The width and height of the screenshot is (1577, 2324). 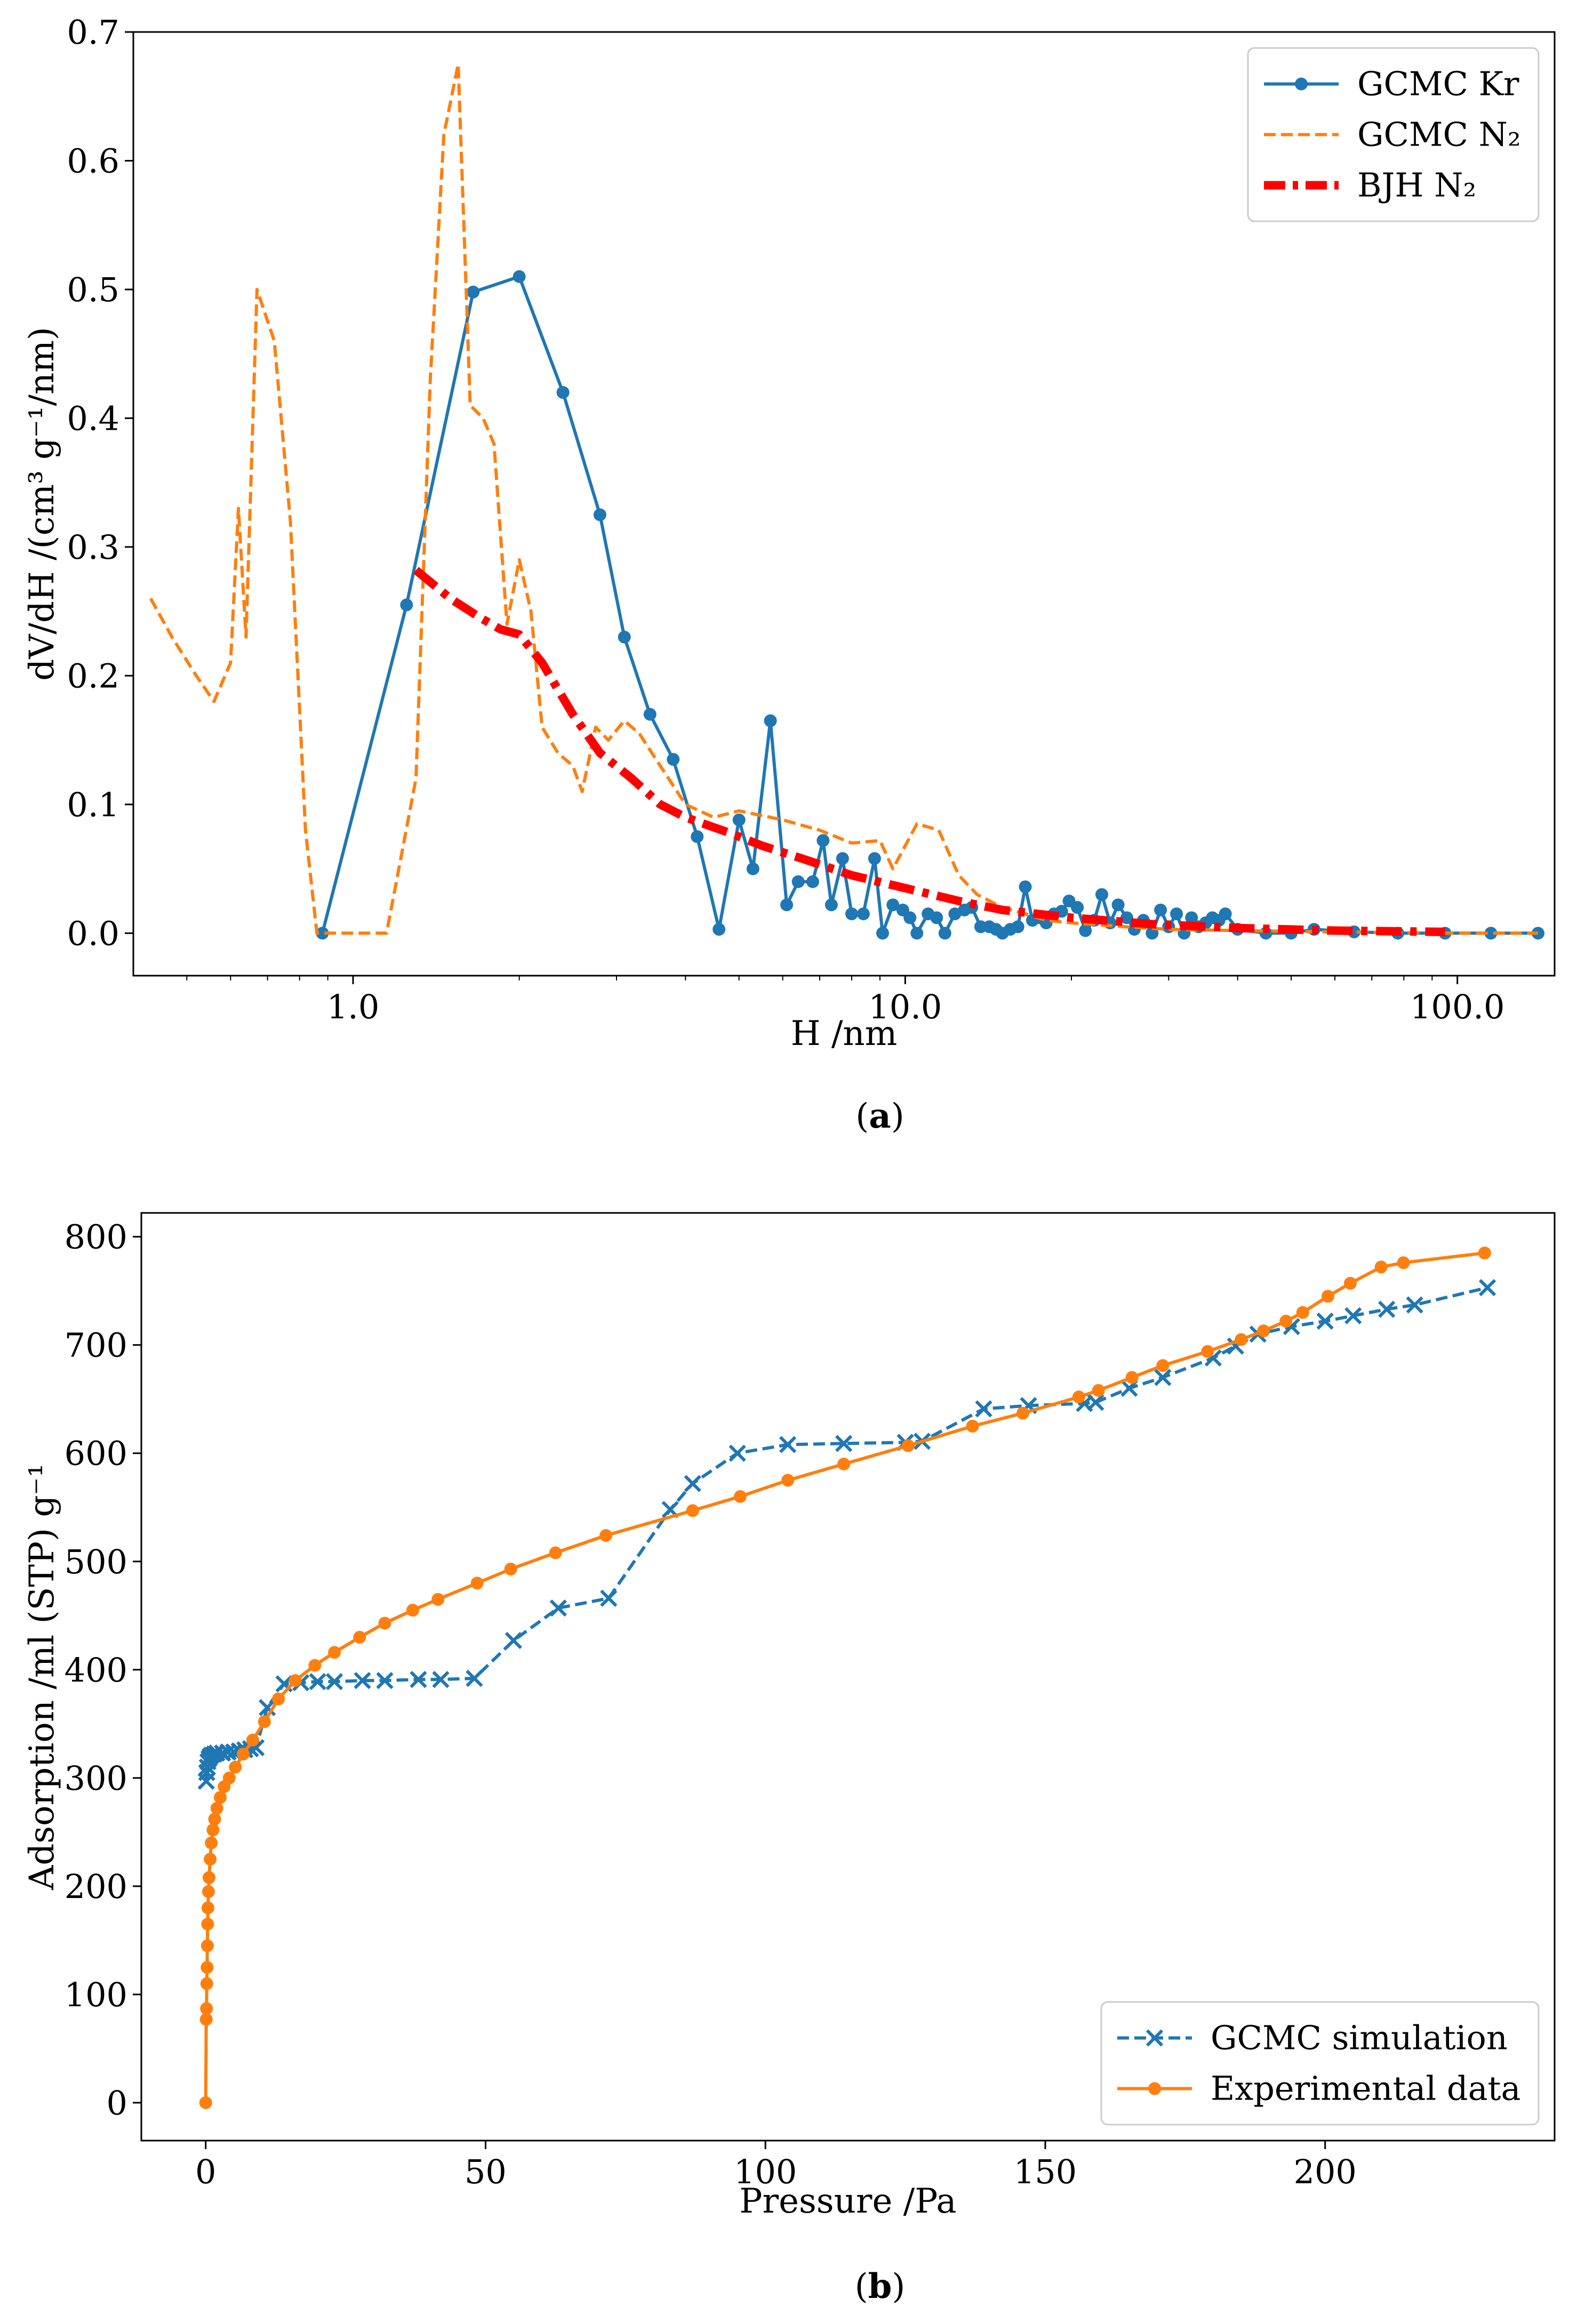 What do you see at coordinates (861, 2286) in the screenshot?
I see `caption-open: (` at bounding box center [861, 2286].